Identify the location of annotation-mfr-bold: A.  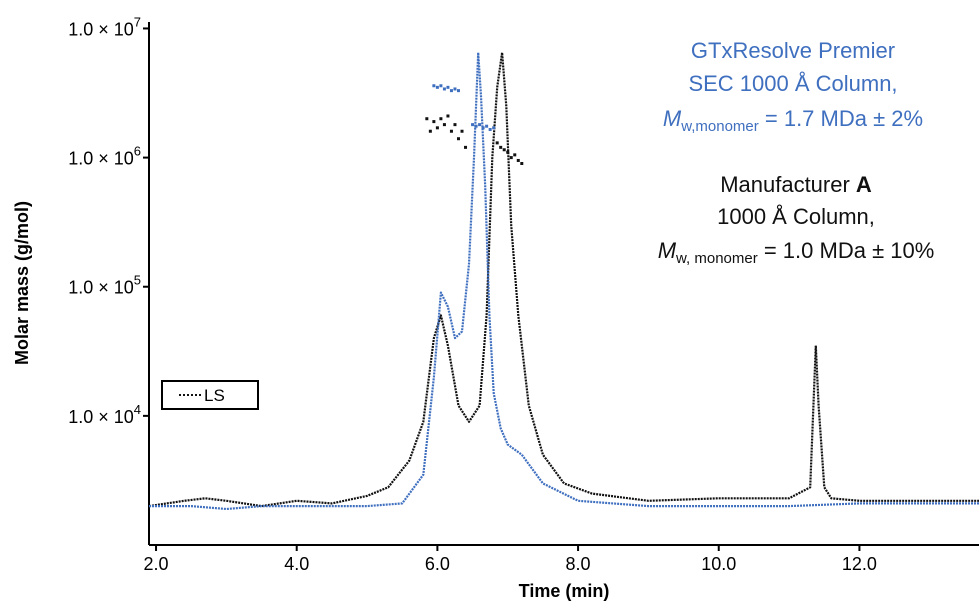
(864, 184).